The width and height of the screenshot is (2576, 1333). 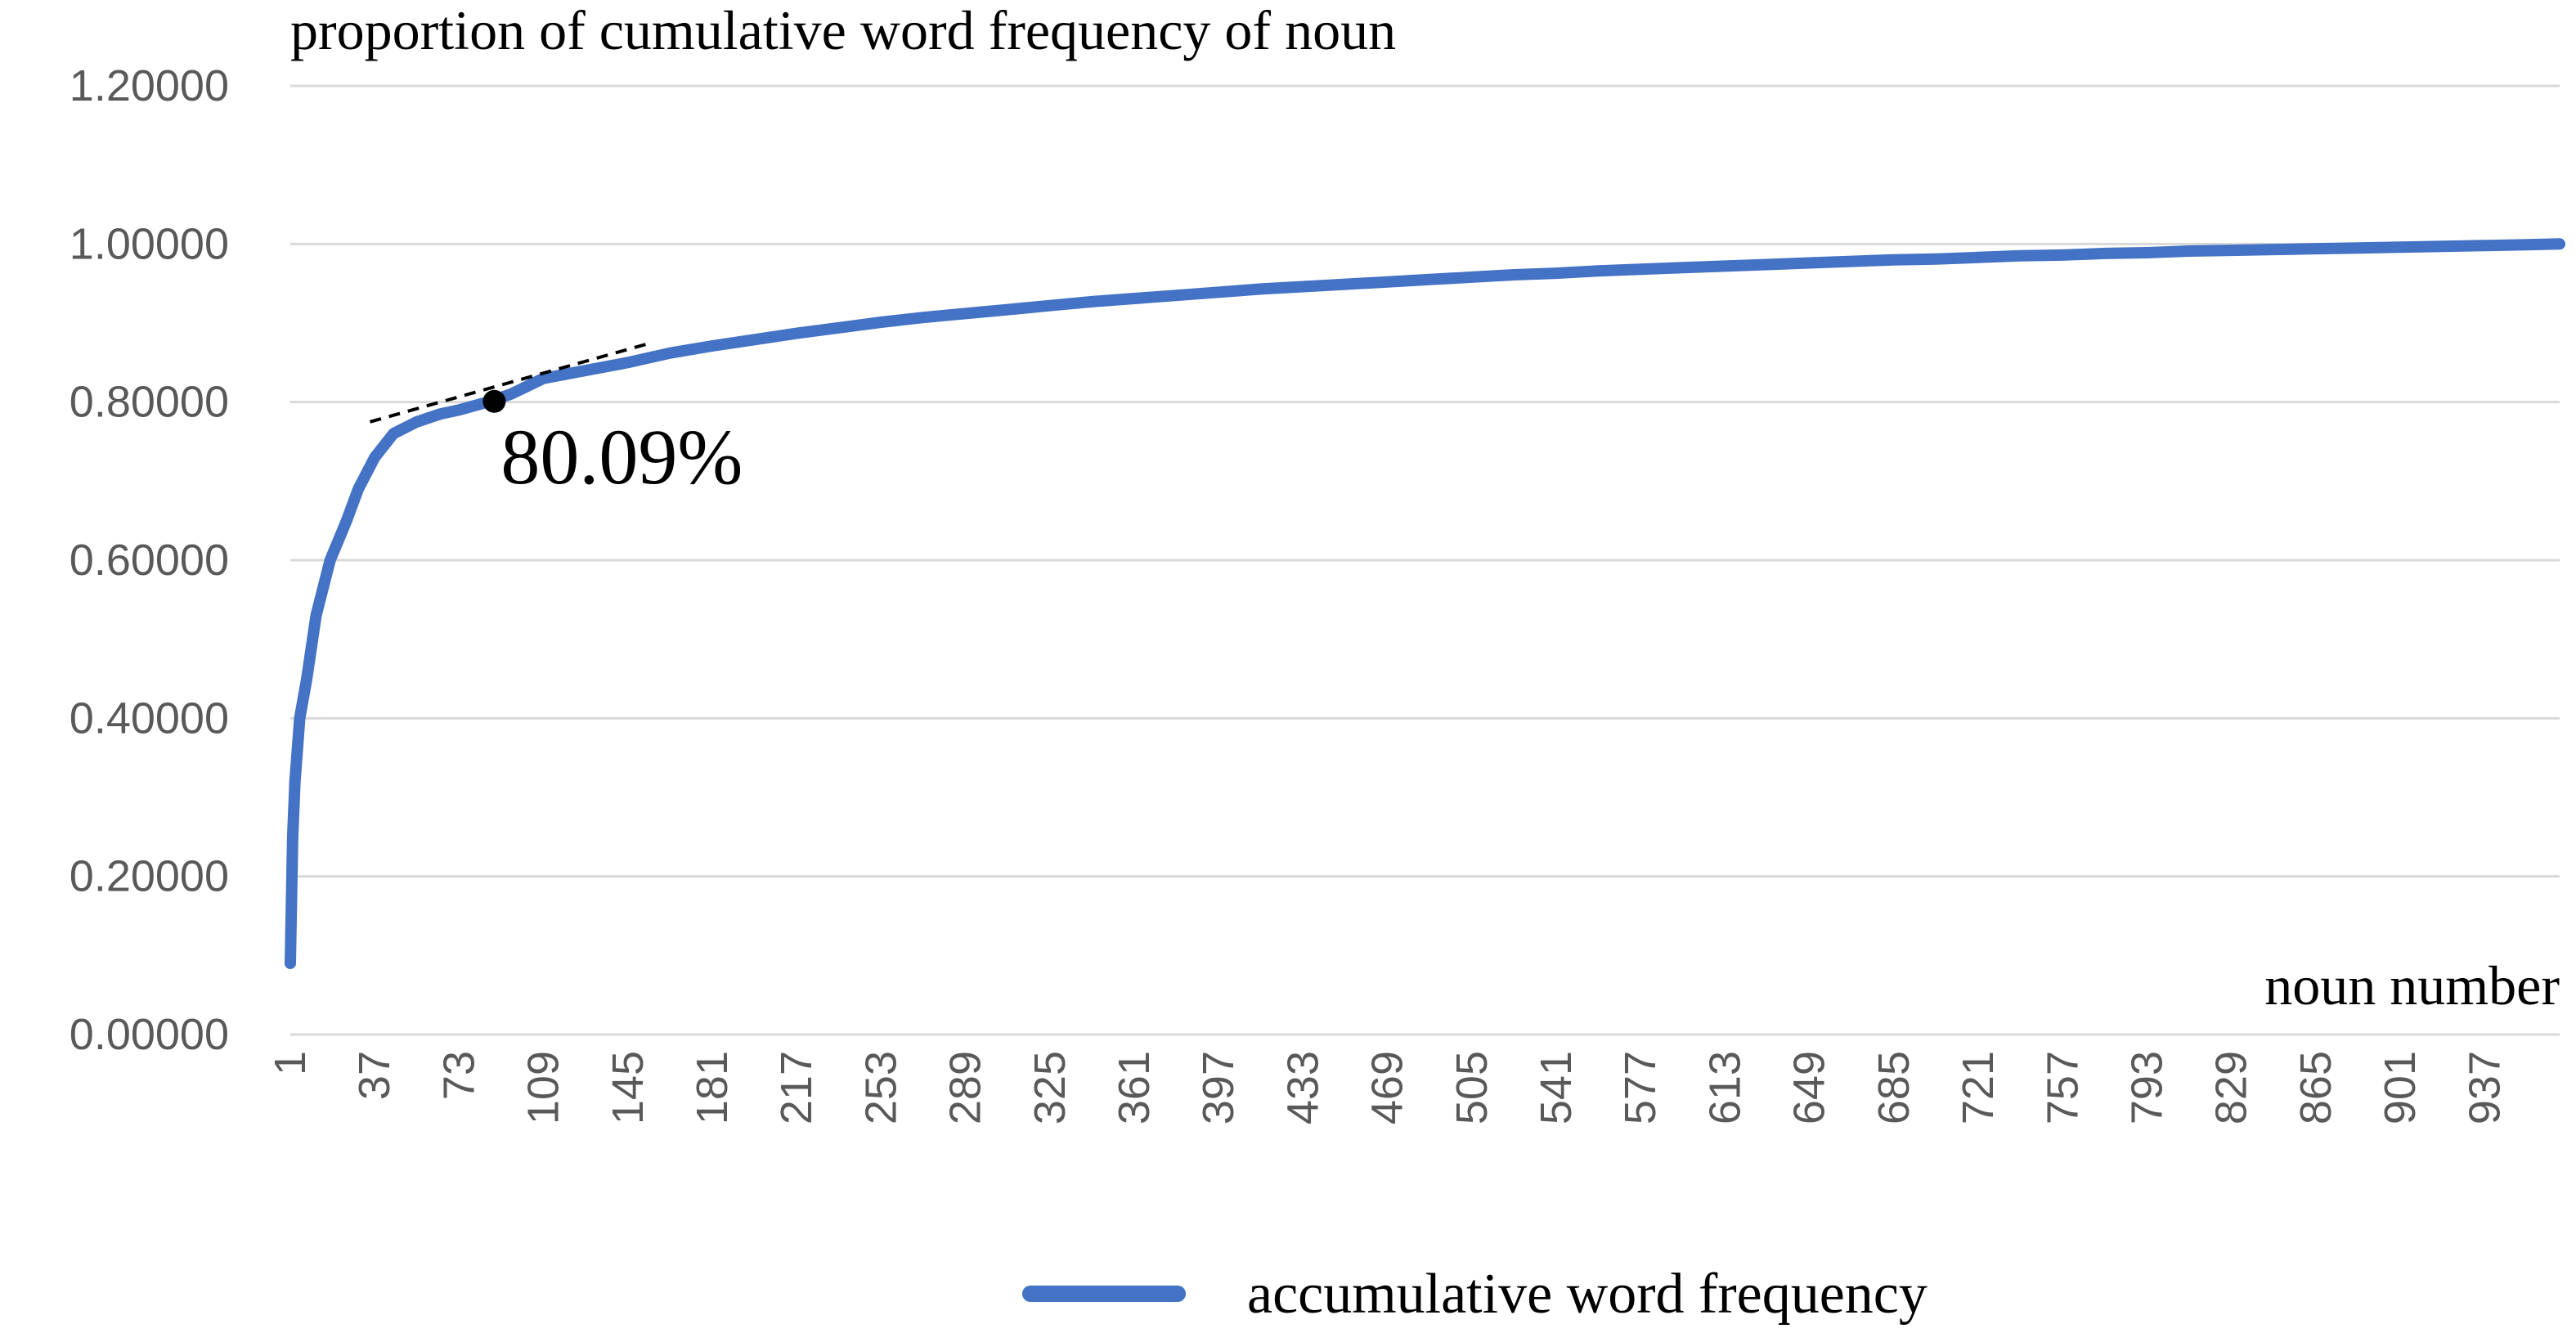 What do you see at coordinates (494, 401) in the screenshot?
I see `annotation-point` at bounding box center [494, 401].